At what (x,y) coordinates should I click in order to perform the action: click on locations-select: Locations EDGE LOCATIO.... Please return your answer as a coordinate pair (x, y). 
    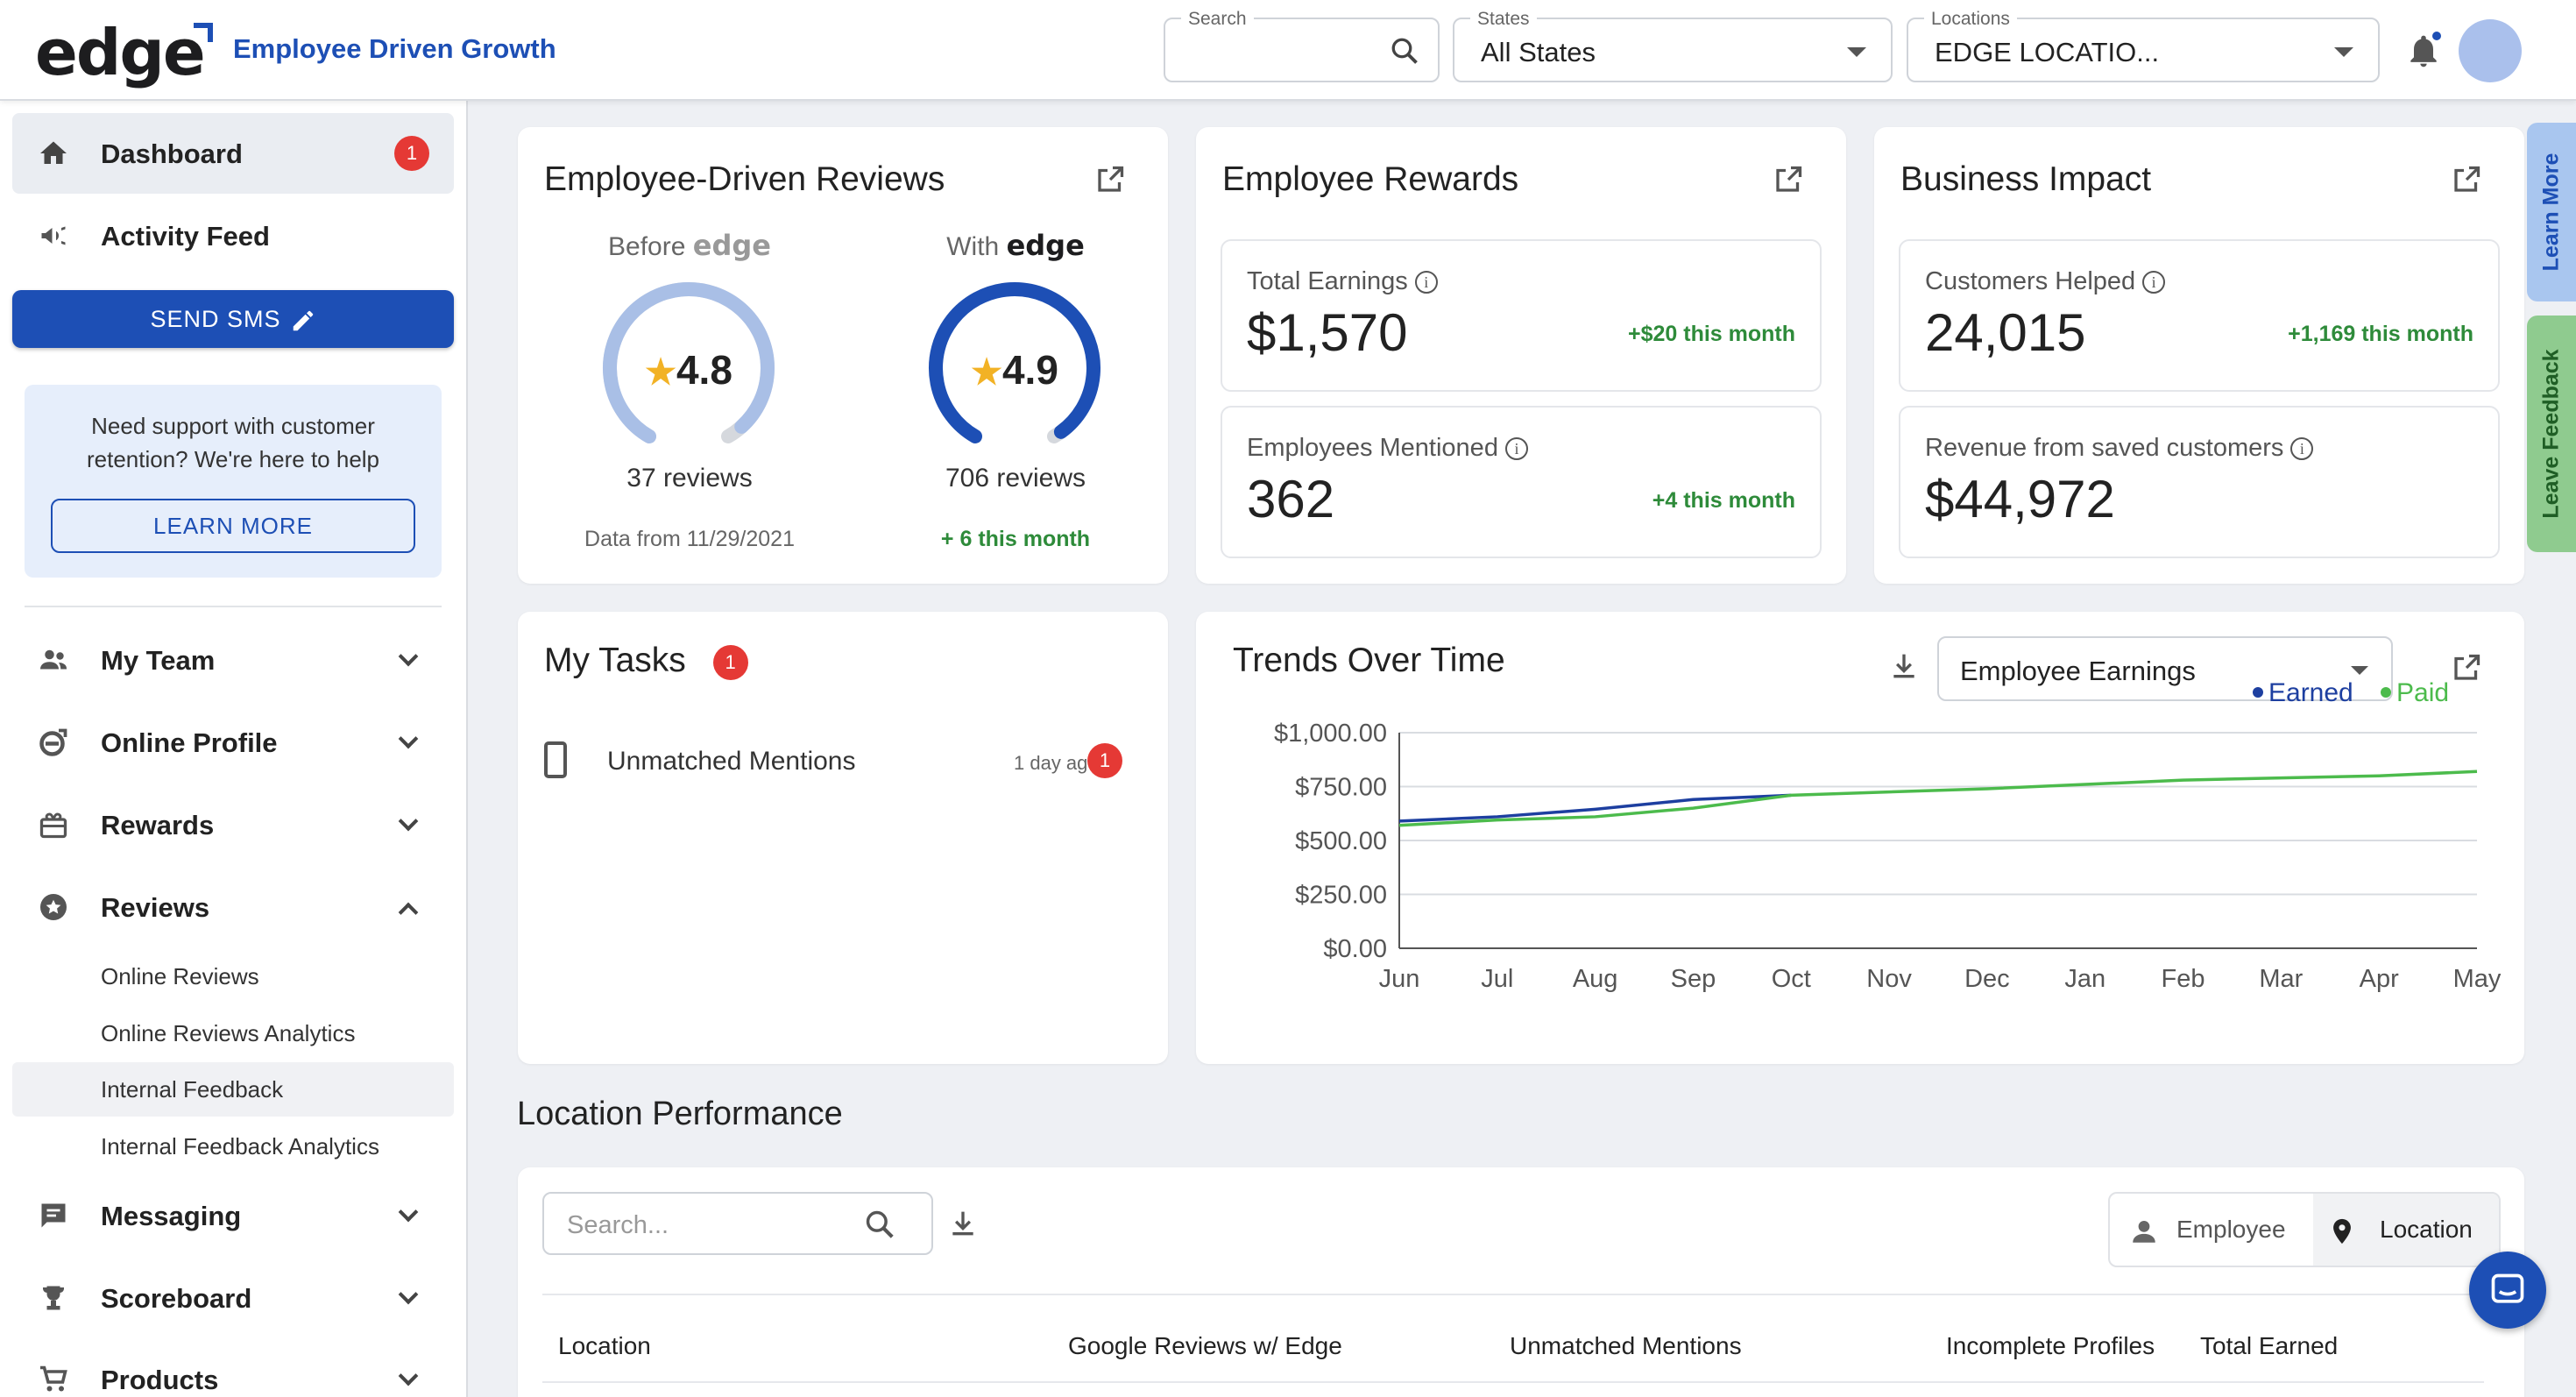
    Looking at the image, I should click on (2143, 45).